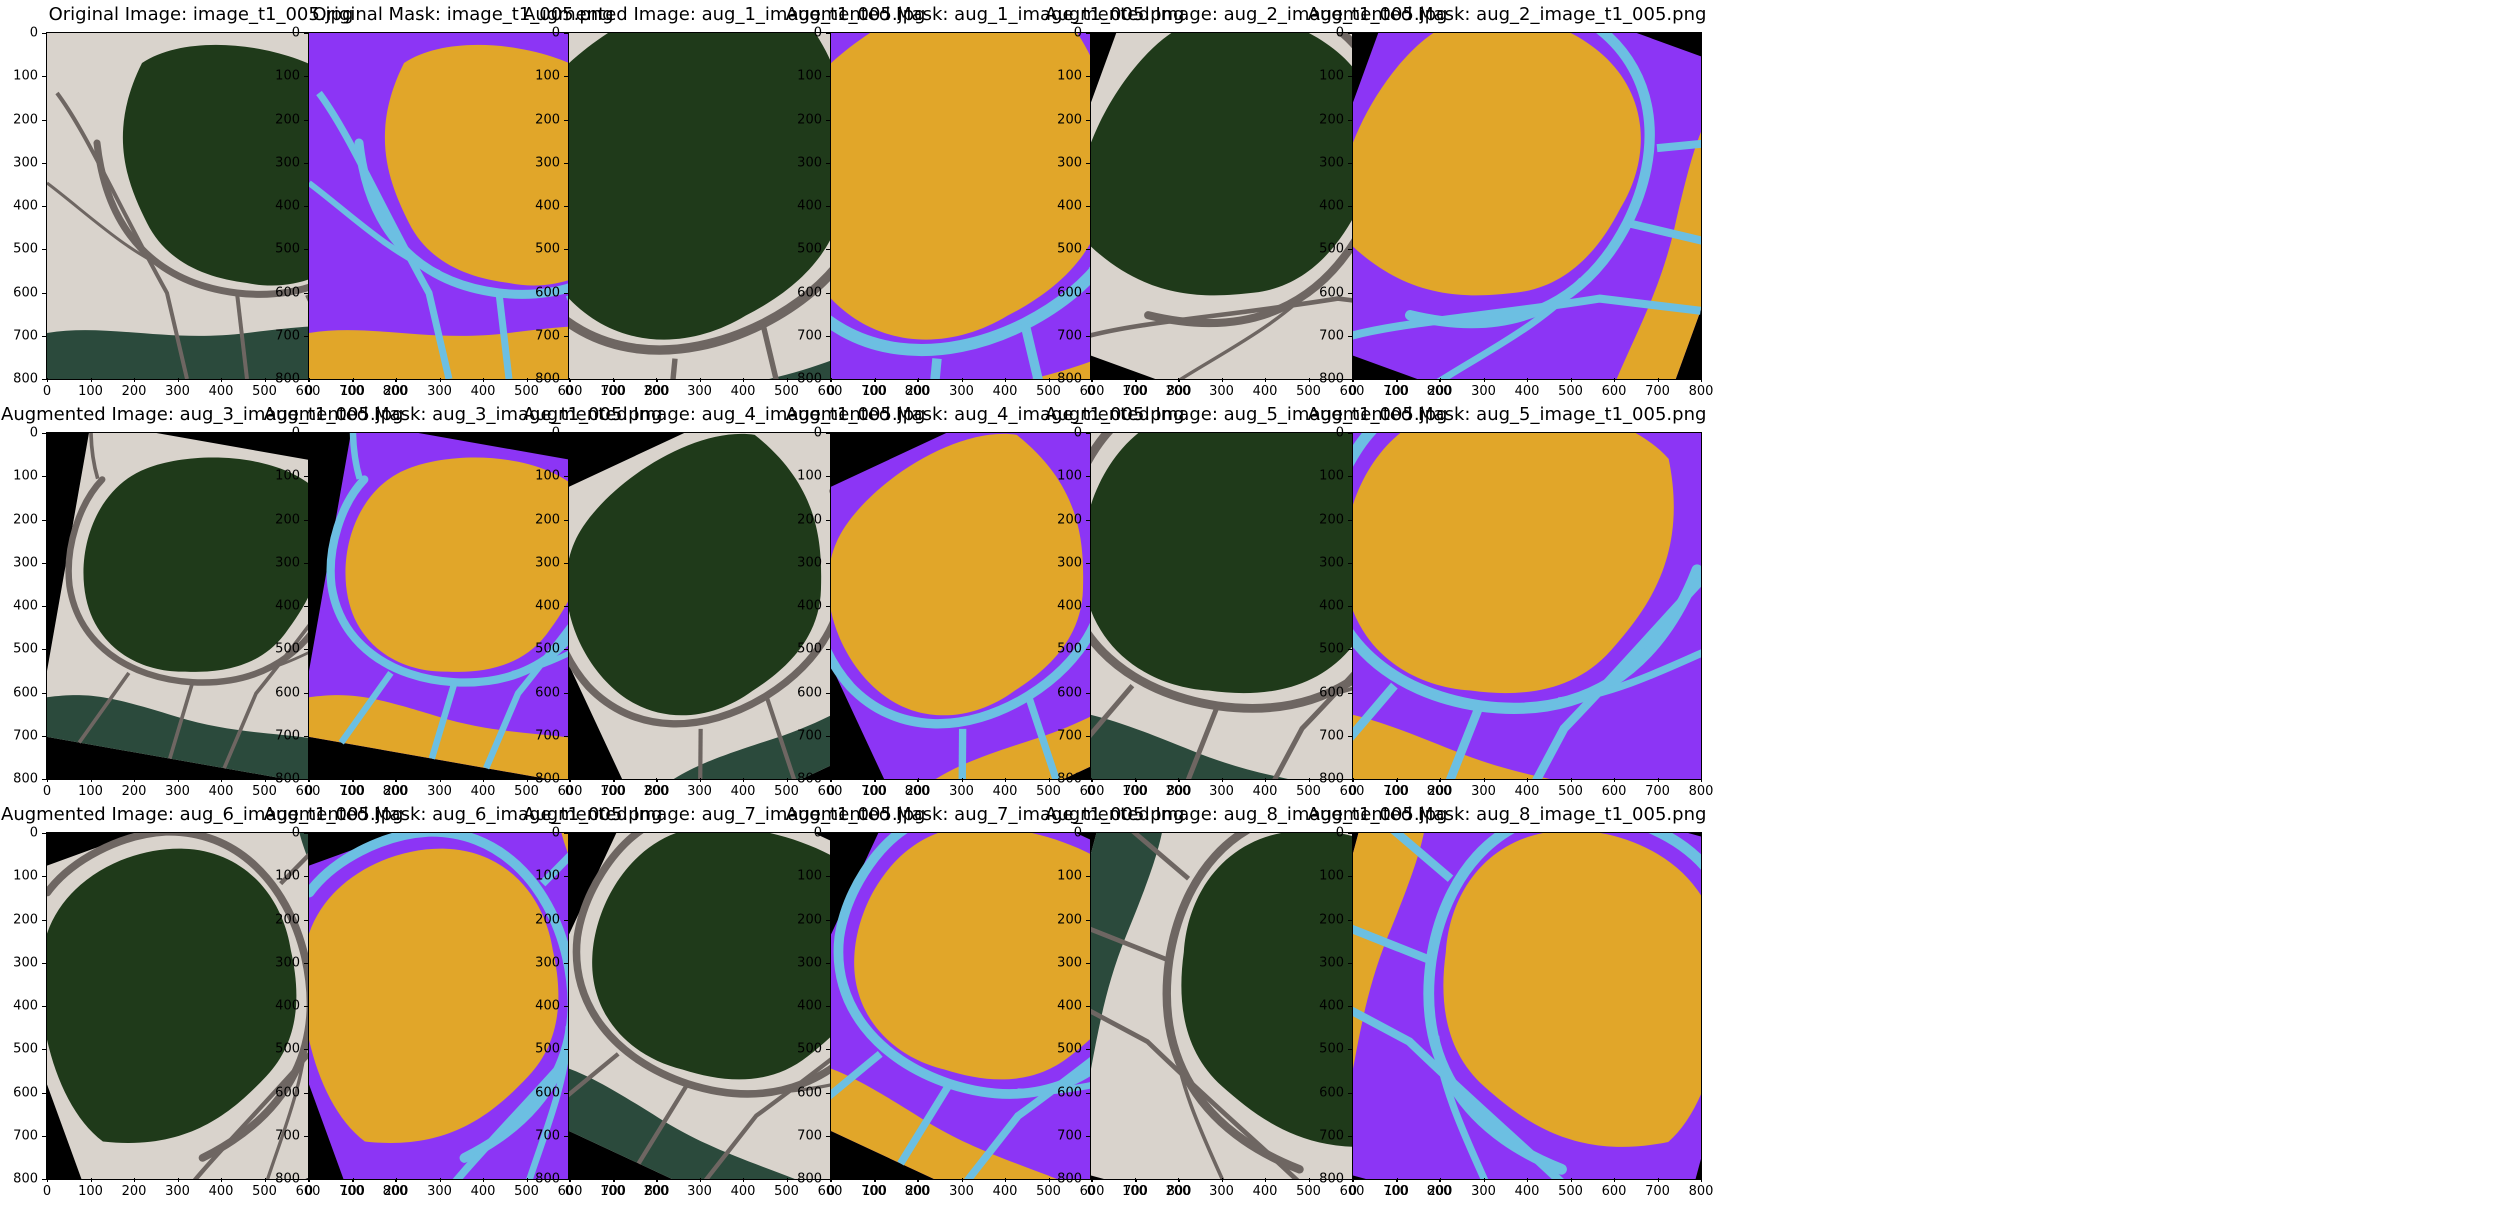  What do you see at coordinates (985, 814) in the screenshot?
I see `panel-title: Augmented Mask: aug_7_image_t1_005.png` at bounding box center [985, 814].